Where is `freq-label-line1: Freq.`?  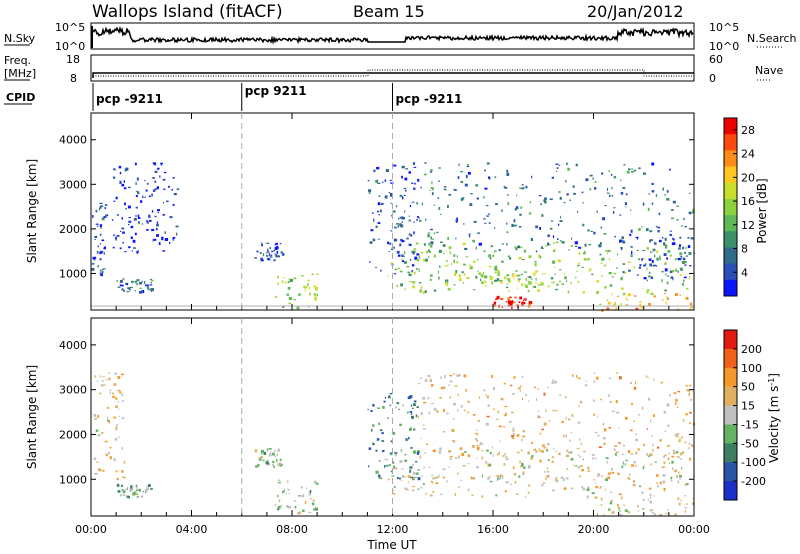
freq-label-line1: Freq. is located at coordinates (17, 60).